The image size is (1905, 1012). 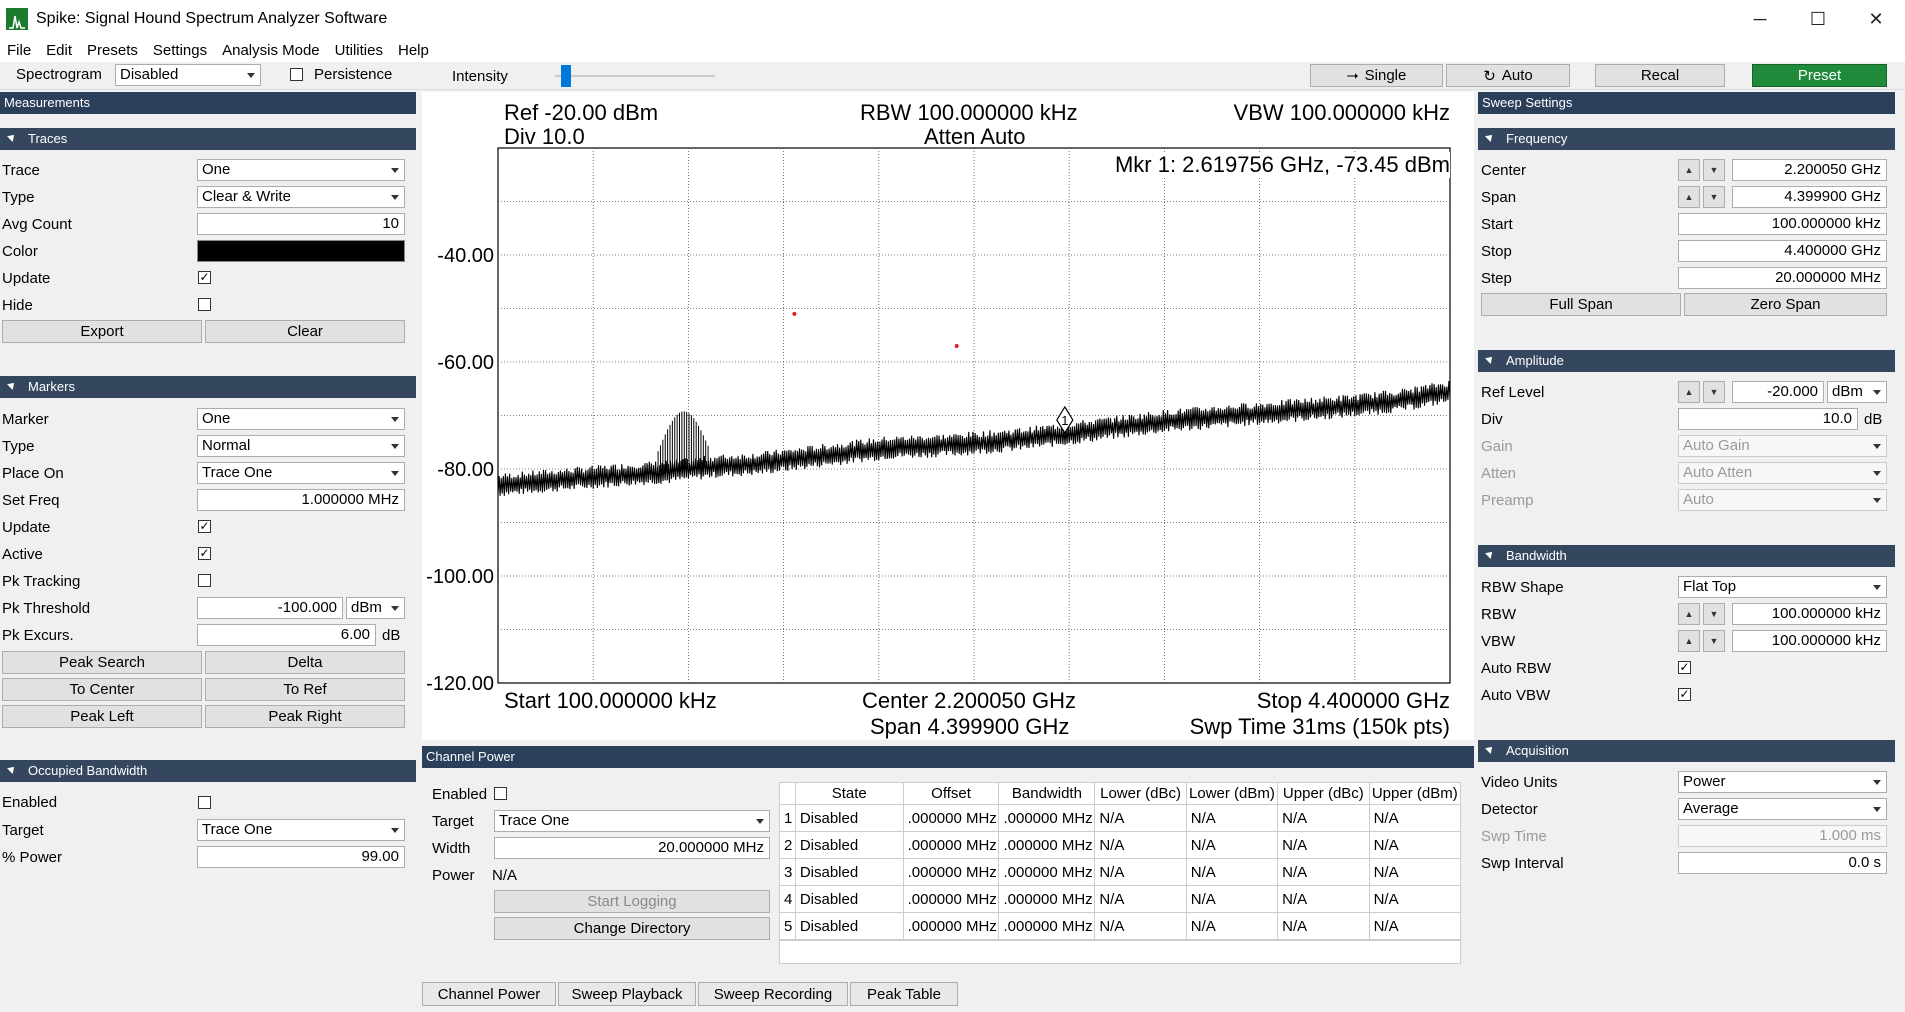 I want to click on rbw-input: 100.000000 kHz, so click(x=1809, y=614).